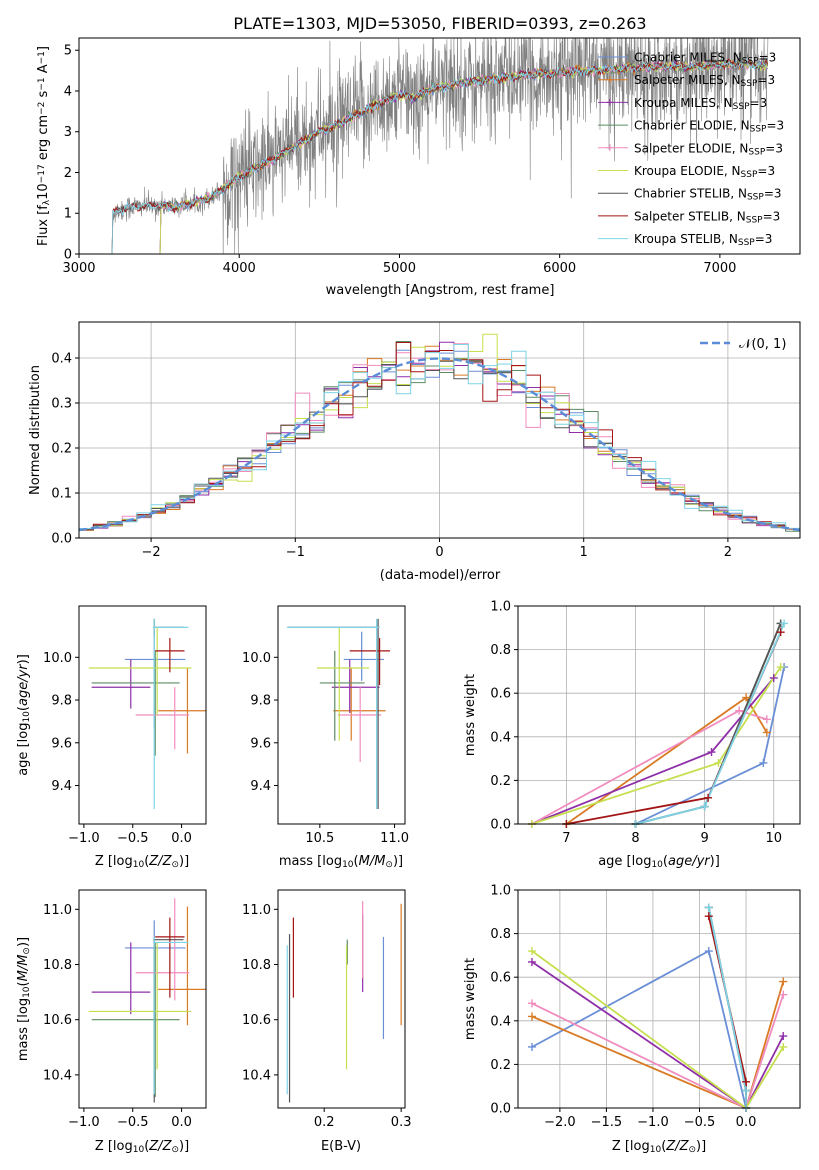 The height and width of the screenshot is (1170, 819). What do you see at coordinates (635, 838) in the screenshot?
I see `x-tick-label: 8` at bounding box center [635, 838].